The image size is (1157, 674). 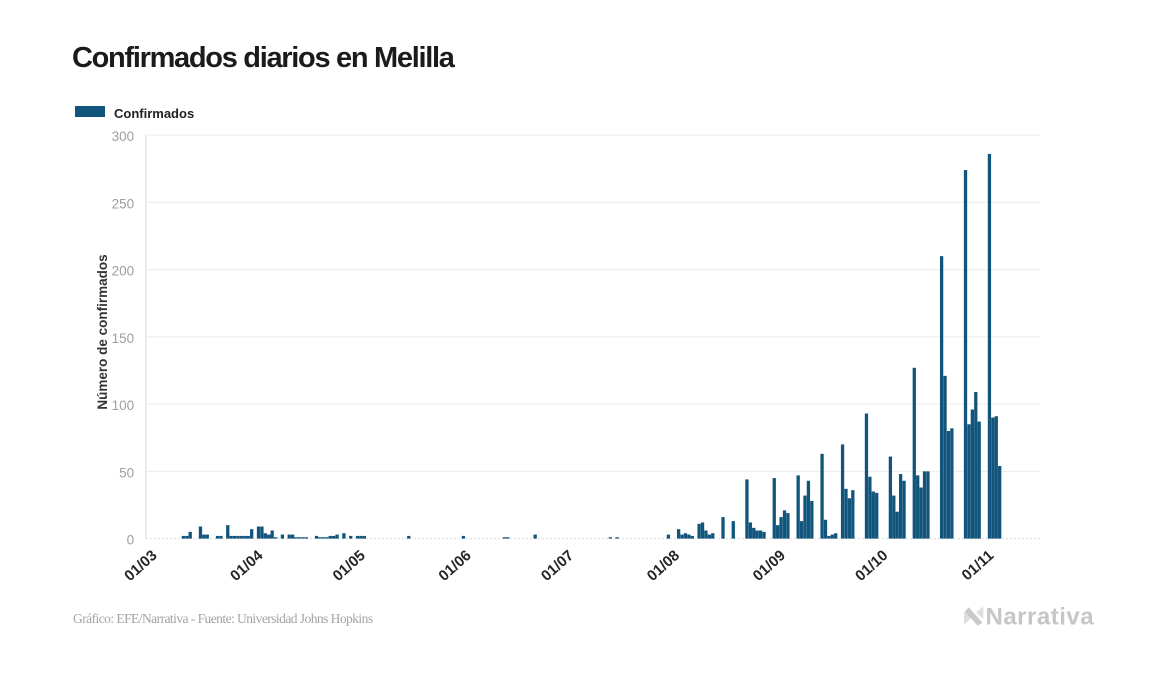 What do you see at coordinates (123, 203) in the screenshot?
I see `svg-text: 250` at bounding box center [123, 203].